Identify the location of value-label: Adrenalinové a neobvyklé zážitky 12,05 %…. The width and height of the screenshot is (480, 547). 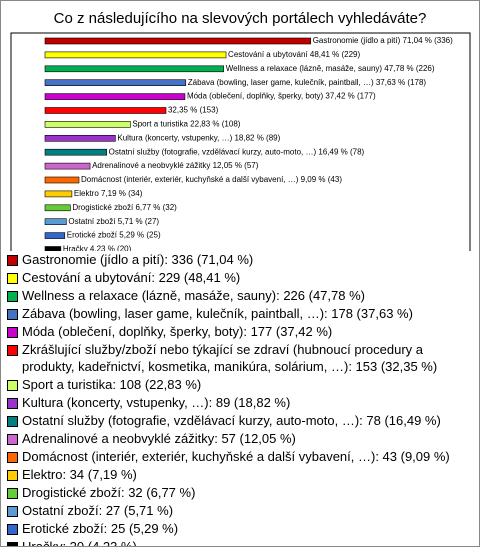
(175, 165).